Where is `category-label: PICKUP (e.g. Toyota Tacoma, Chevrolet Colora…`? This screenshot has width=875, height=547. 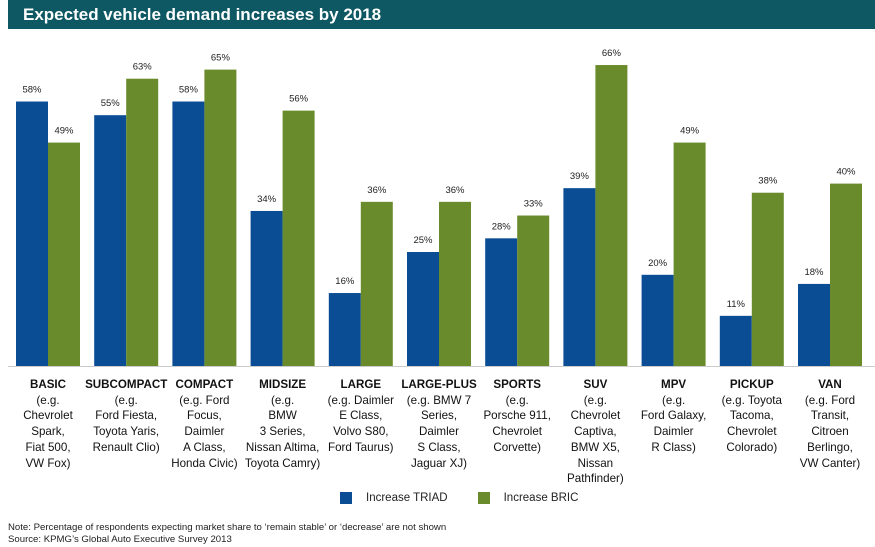 category-label: PICKUP (e.g. Toyota Tacoma, Chevrolet Colora… is located at coordinates (752, 416).